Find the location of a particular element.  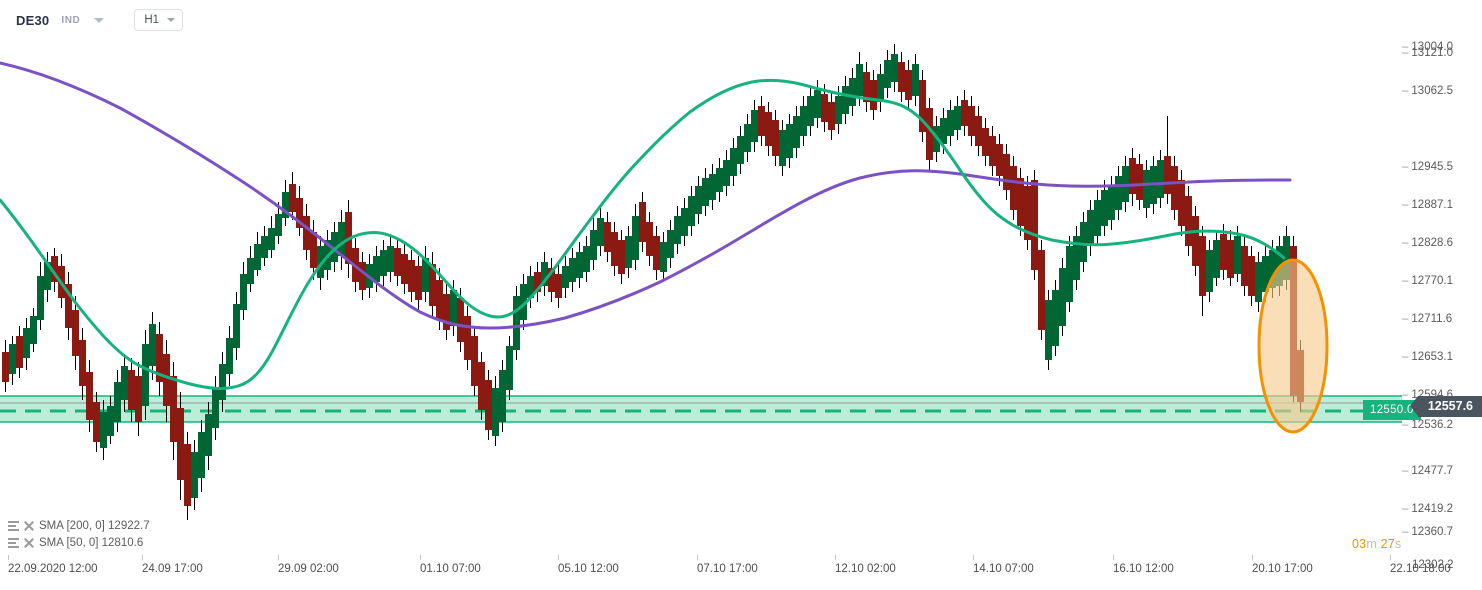

timeframe-selector: H1 is located at coordinates (159, 20).